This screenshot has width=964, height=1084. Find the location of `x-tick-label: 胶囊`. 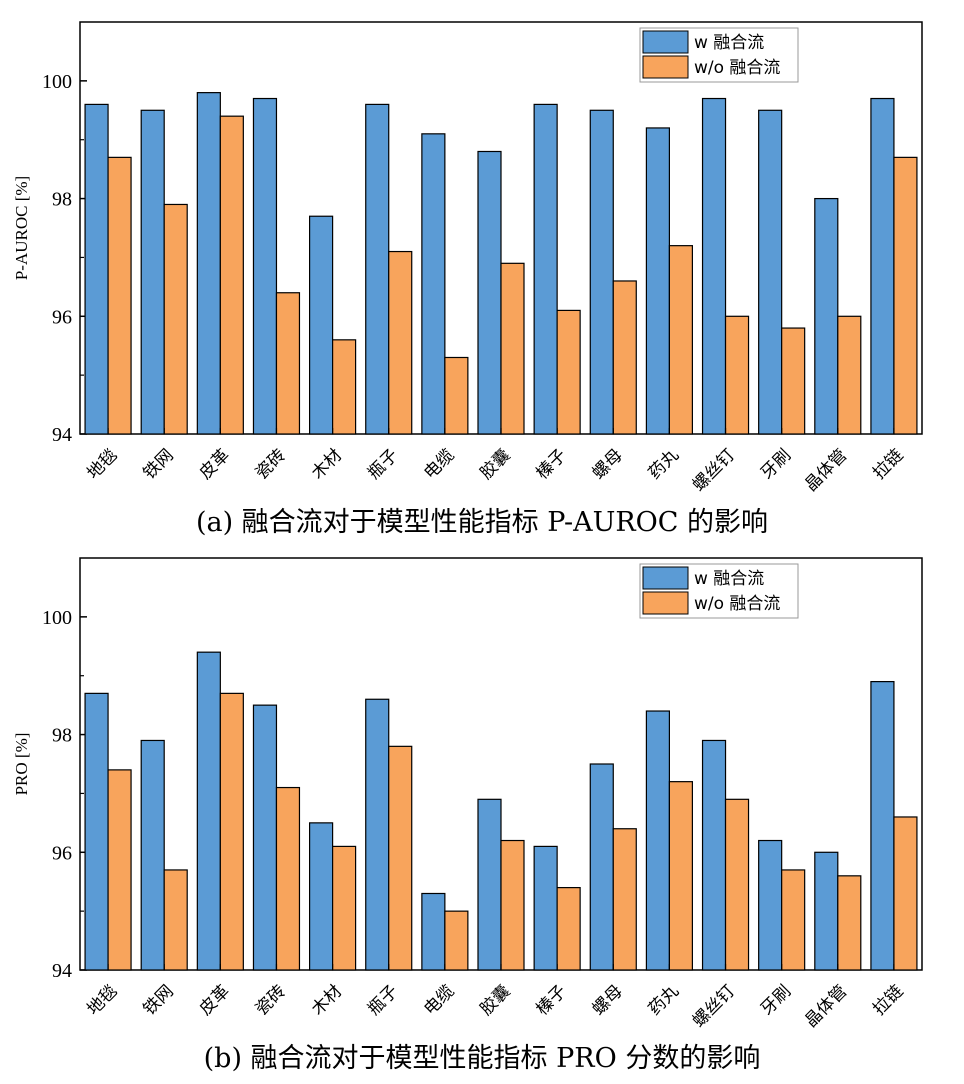

x-tick-label: 胶囊 is located at coordinates (495, 1000).